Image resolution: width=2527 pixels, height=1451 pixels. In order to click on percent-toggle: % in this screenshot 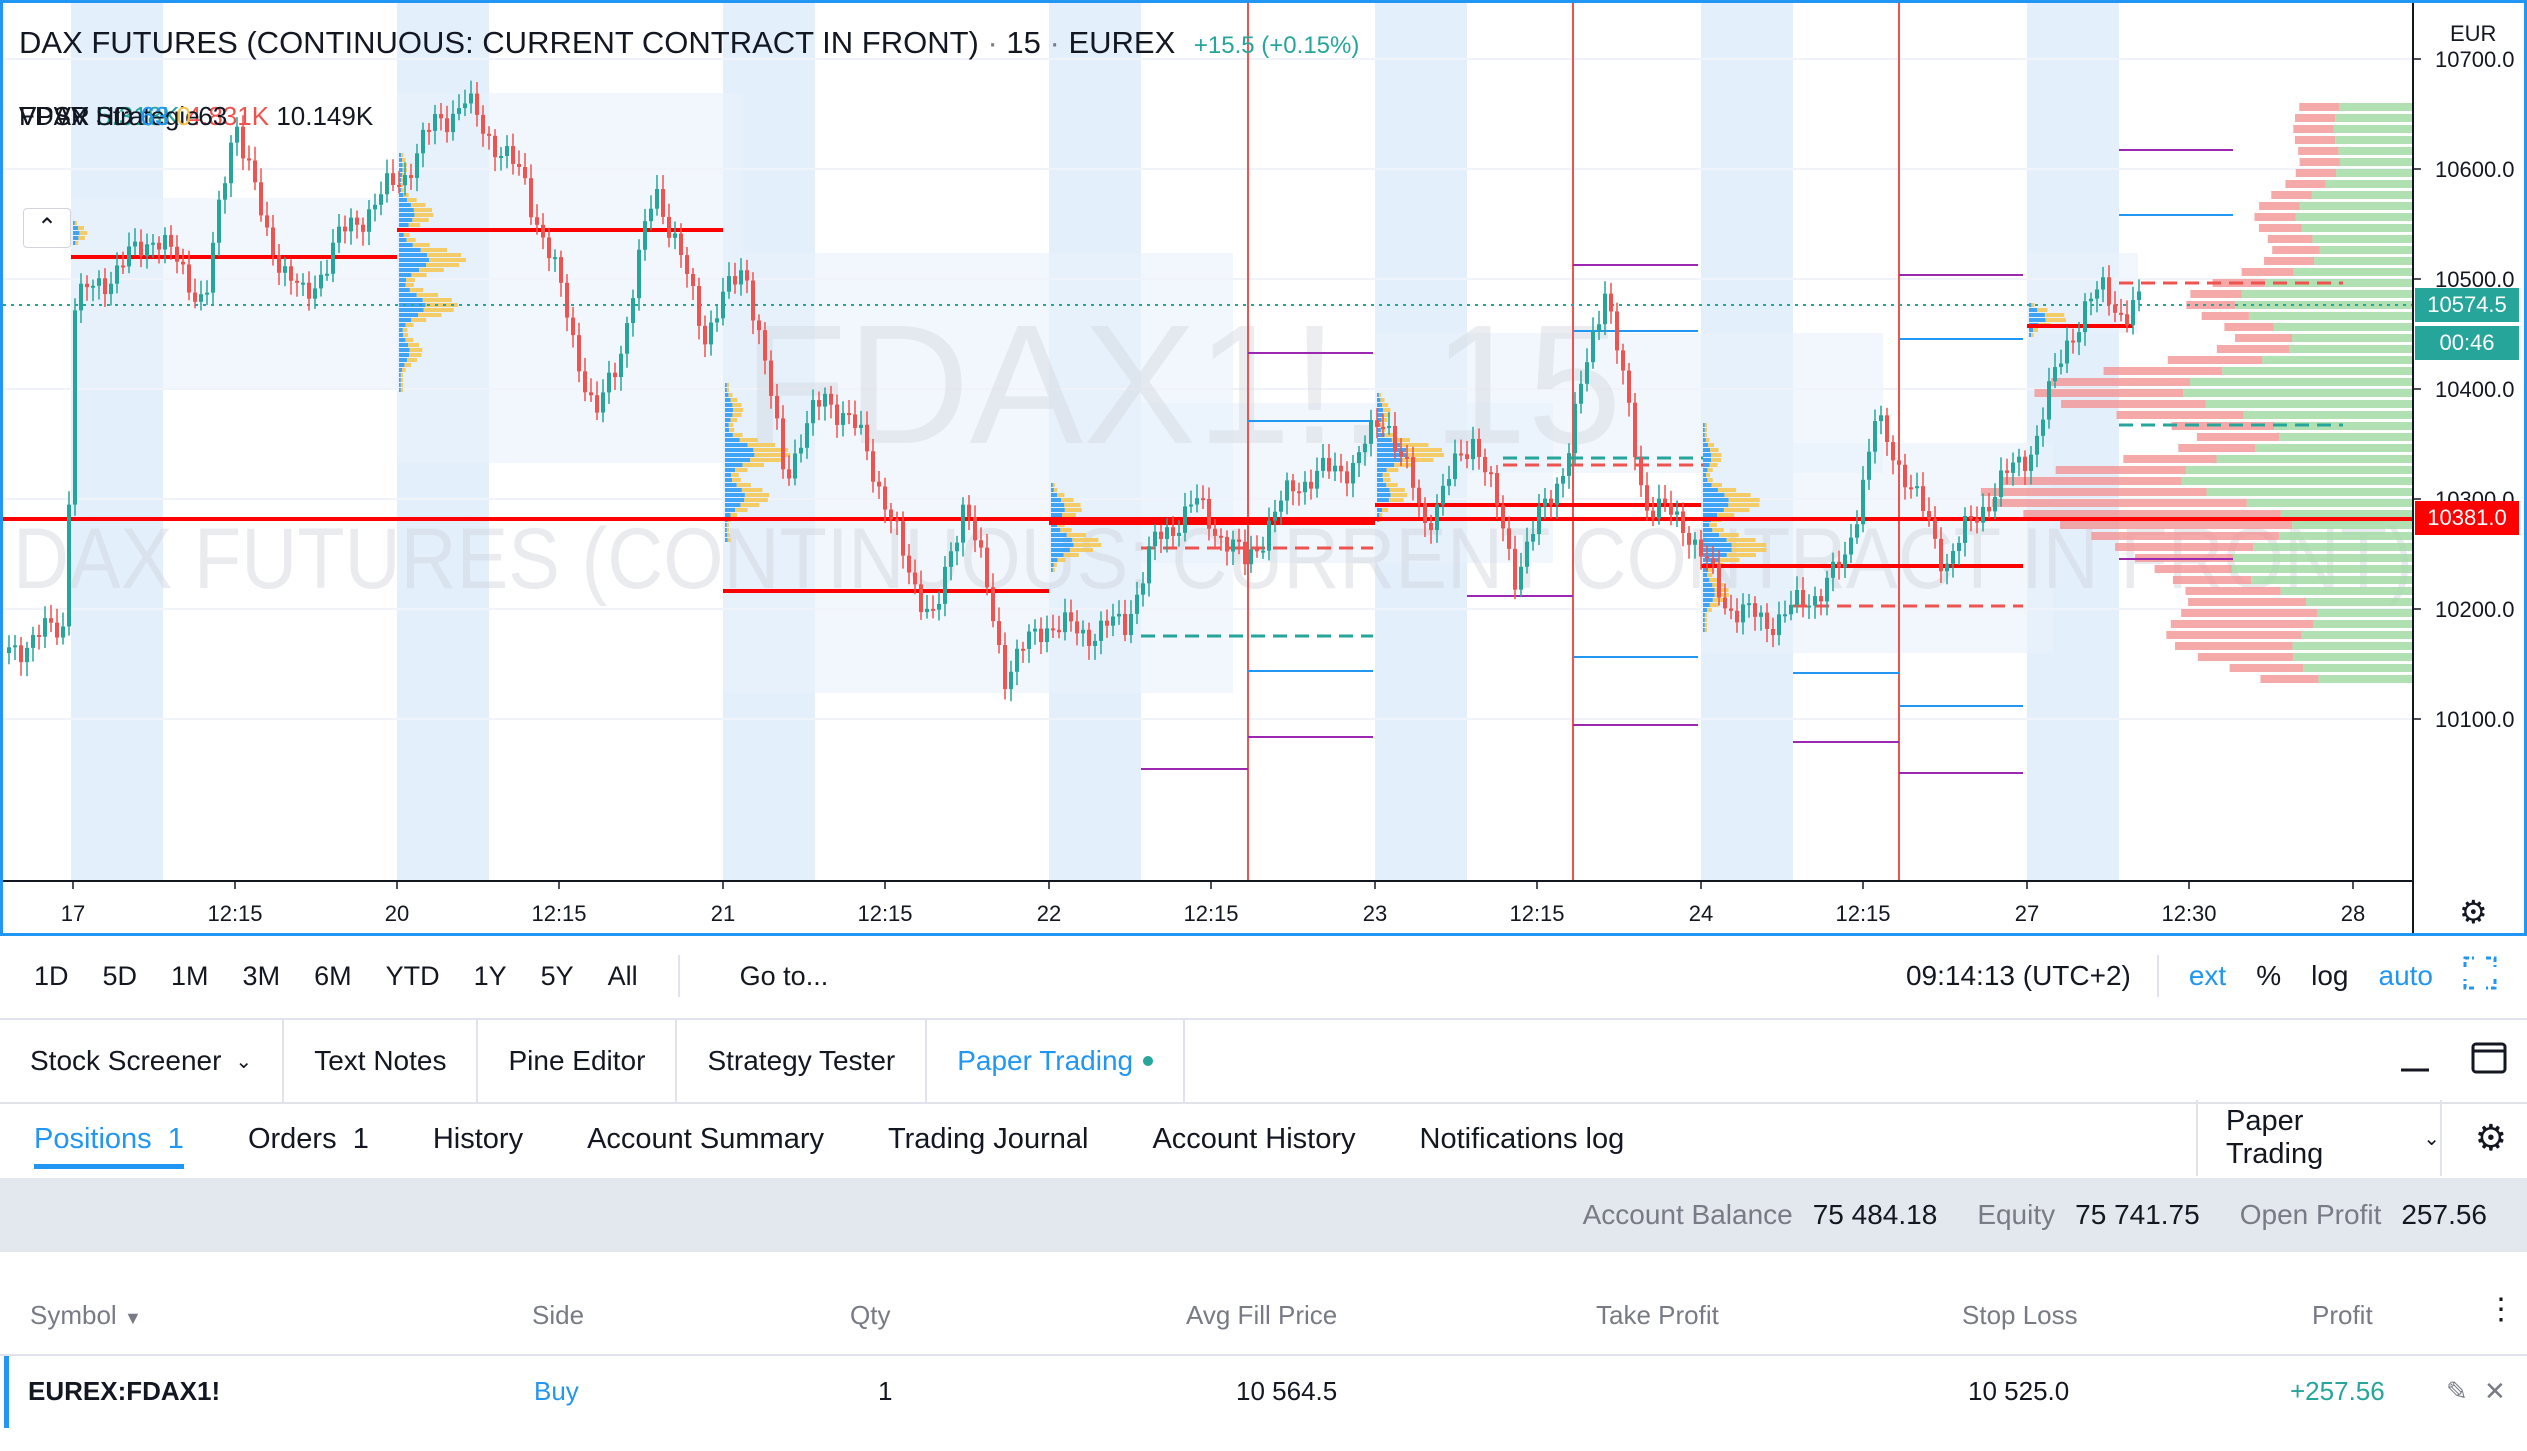, I will do `click(2269, 975)`.